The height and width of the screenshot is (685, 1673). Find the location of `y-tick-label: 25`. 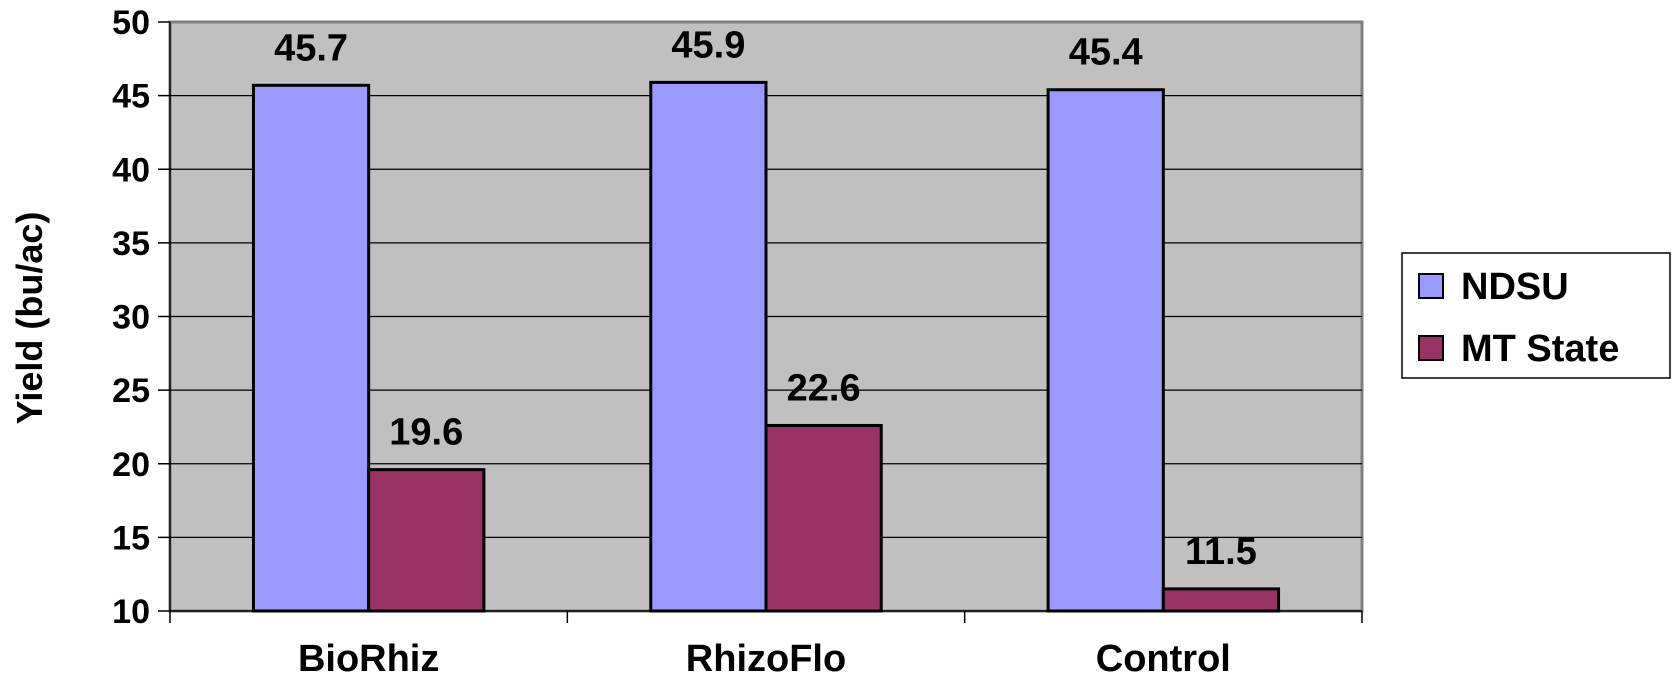

y-tick-label: 25 is located at coordinates (131, 391).